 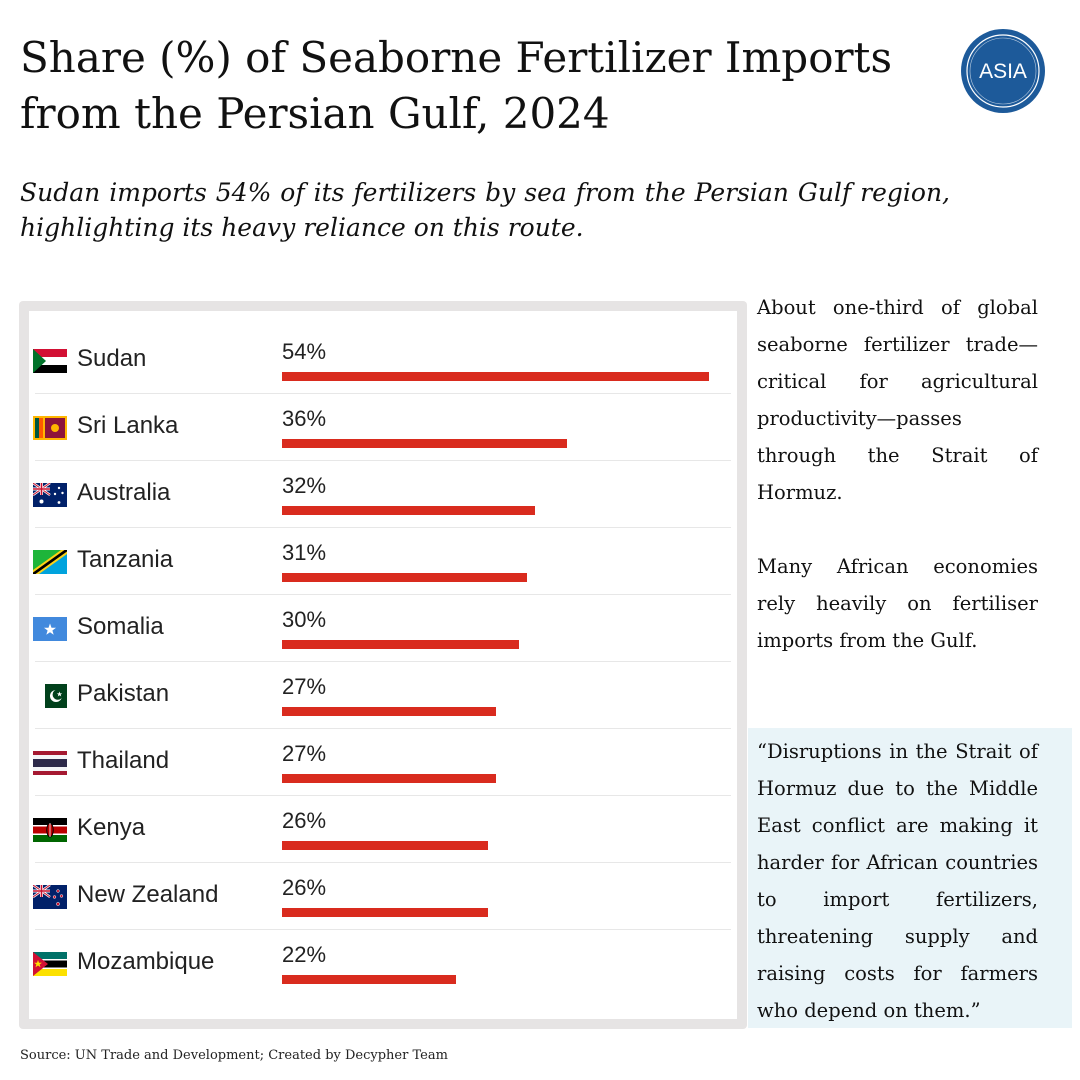 I want to click on data-label-pakistan: 27%, so click(x=304, y=686).